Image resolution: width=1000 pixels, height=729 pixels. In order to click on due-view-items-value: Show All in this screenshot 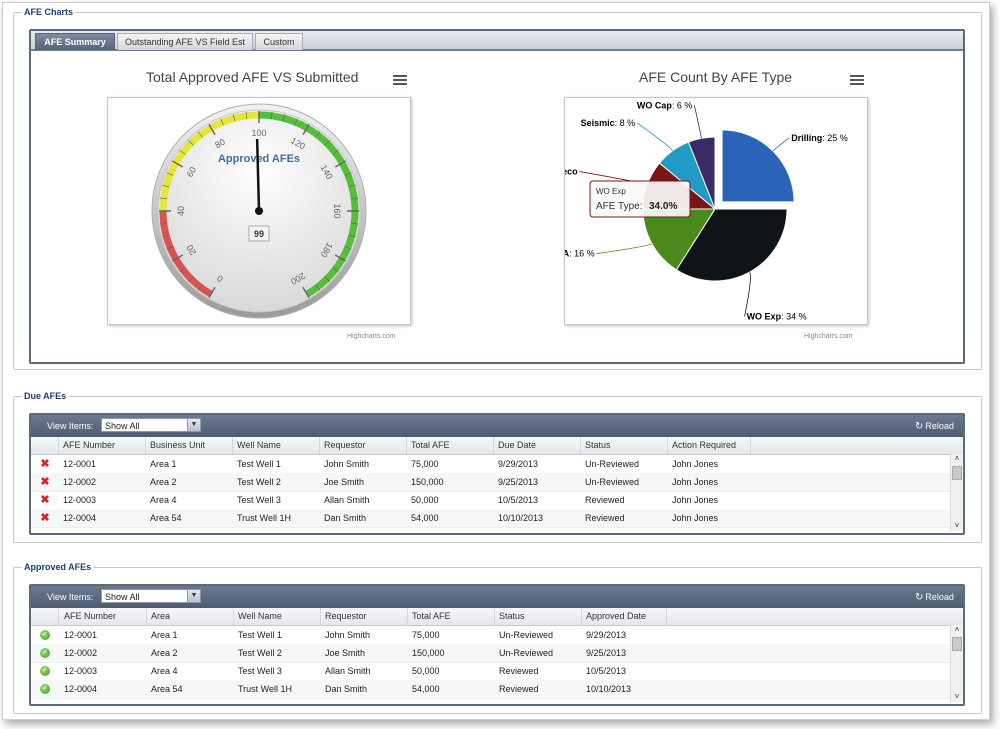, I will do `click(122, 426)`.